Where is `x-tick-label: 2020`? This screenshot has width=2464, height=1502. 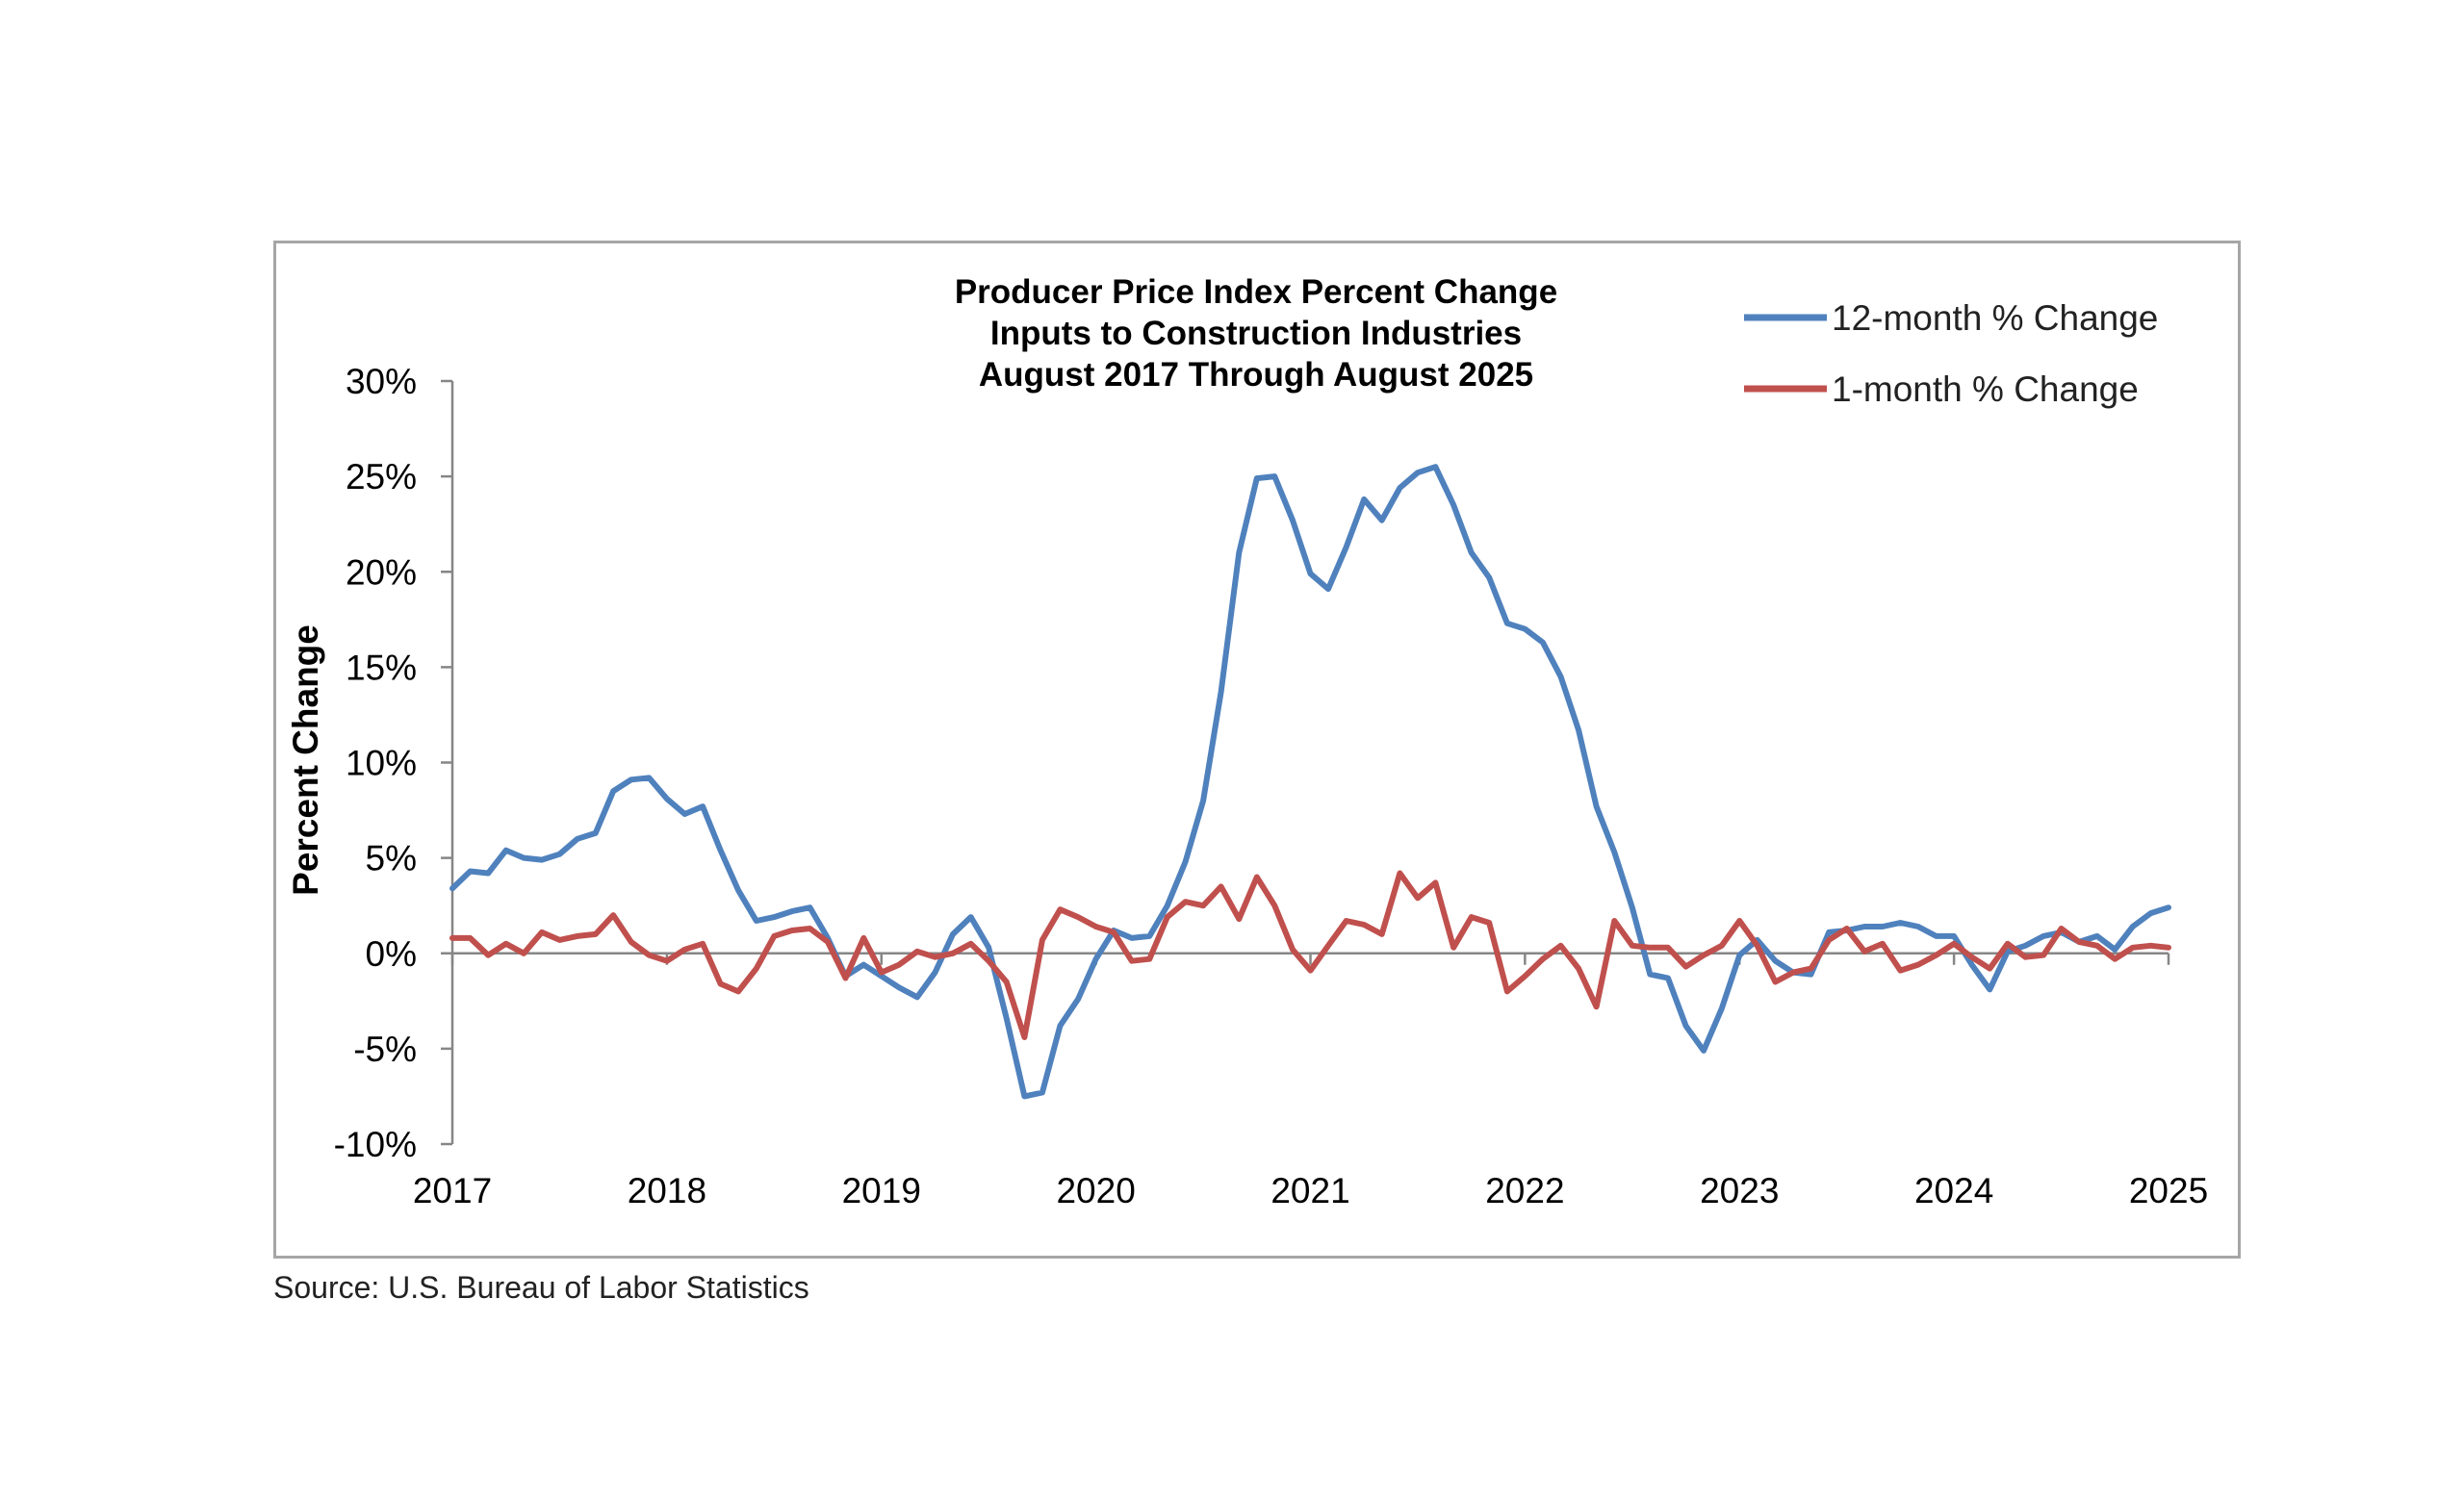
x-tick-label: 2020 is located at coordinates (1095, 1190).